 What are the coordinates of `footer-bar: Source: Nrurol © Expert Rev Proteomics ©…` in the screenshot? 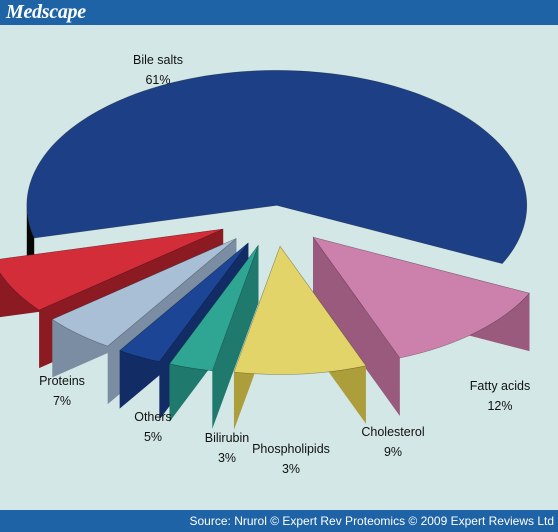 It's located at (279, 521).